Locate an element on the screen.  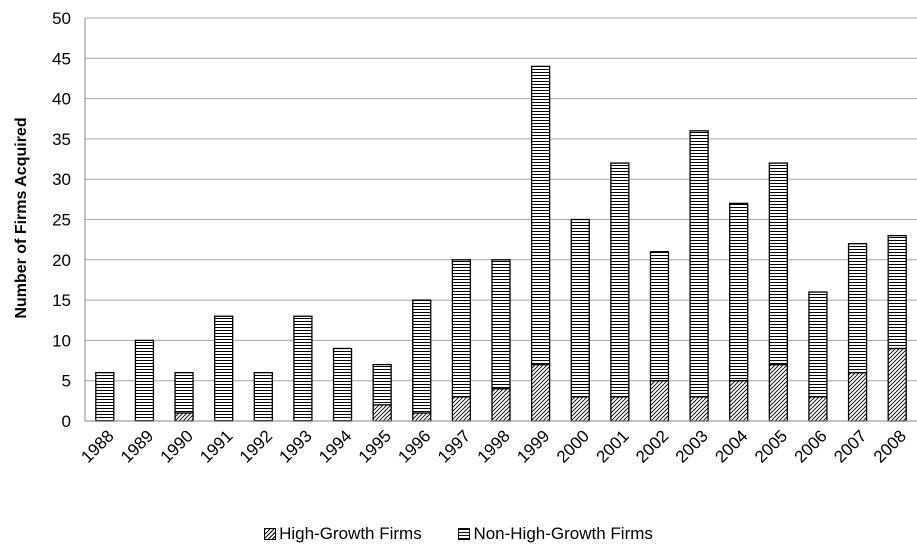
x-tick-label: 2000 is located at coordinates (573, 446).